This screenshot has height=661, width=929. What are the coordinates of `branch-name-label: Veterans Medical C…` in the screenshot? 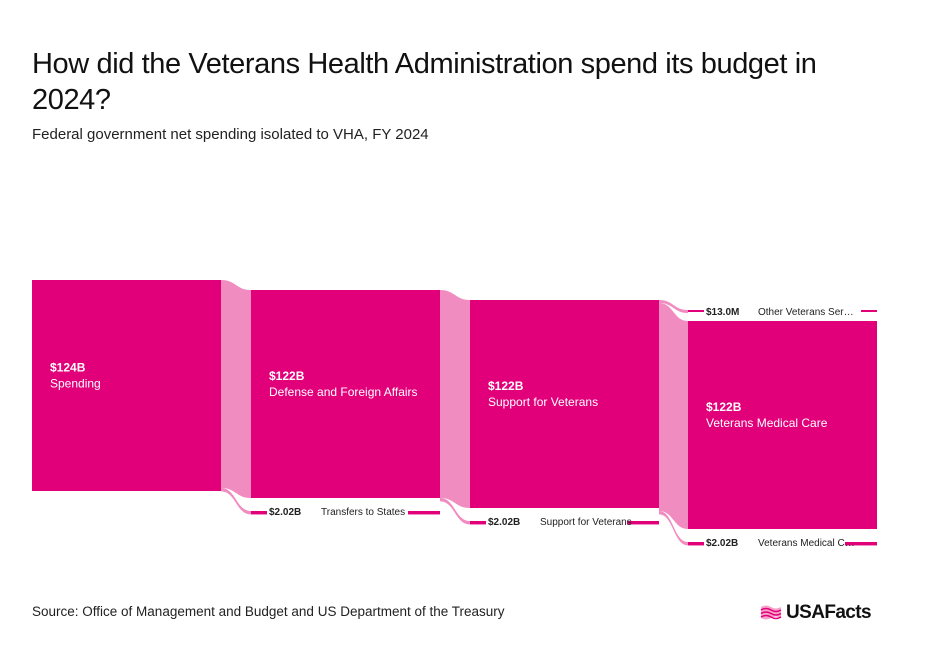 It's located at (806, 543).